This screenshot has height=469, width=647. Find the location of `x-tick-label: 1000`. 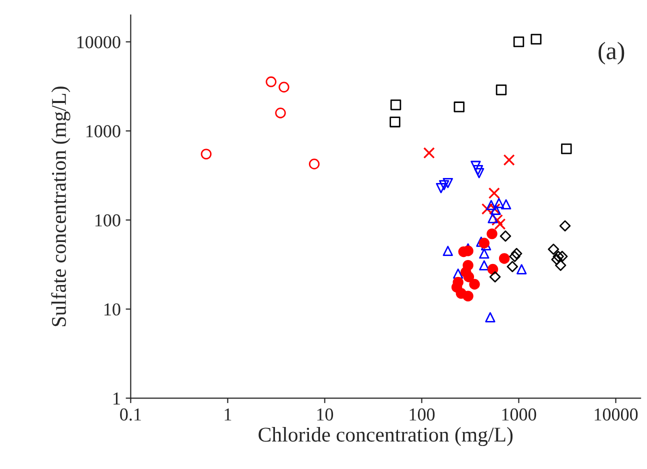

x-tick-label: 1000 is located at coordinates (519, 414).